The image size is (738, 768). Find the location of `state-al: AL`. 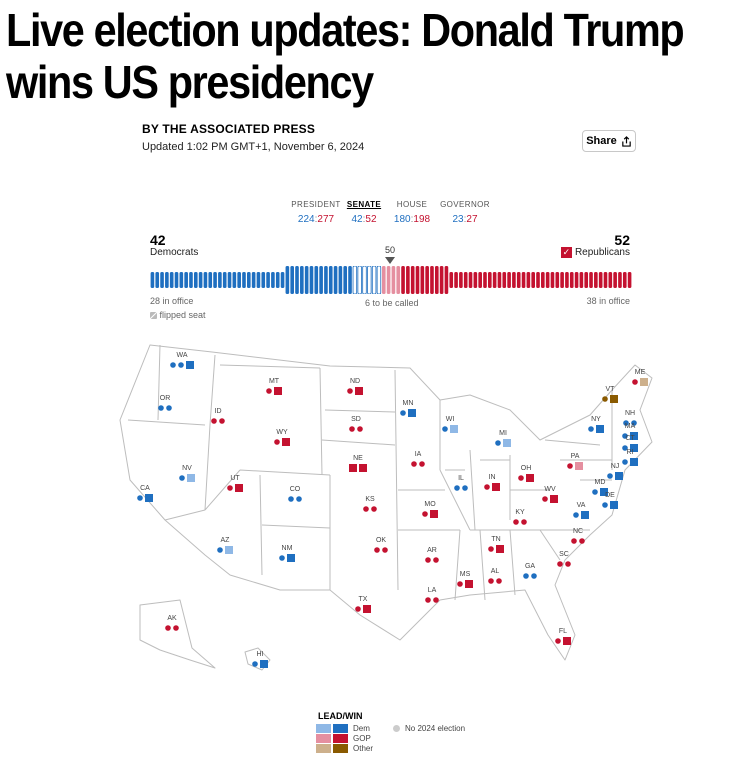

state-al: AL is located at coordinates (495, 576).